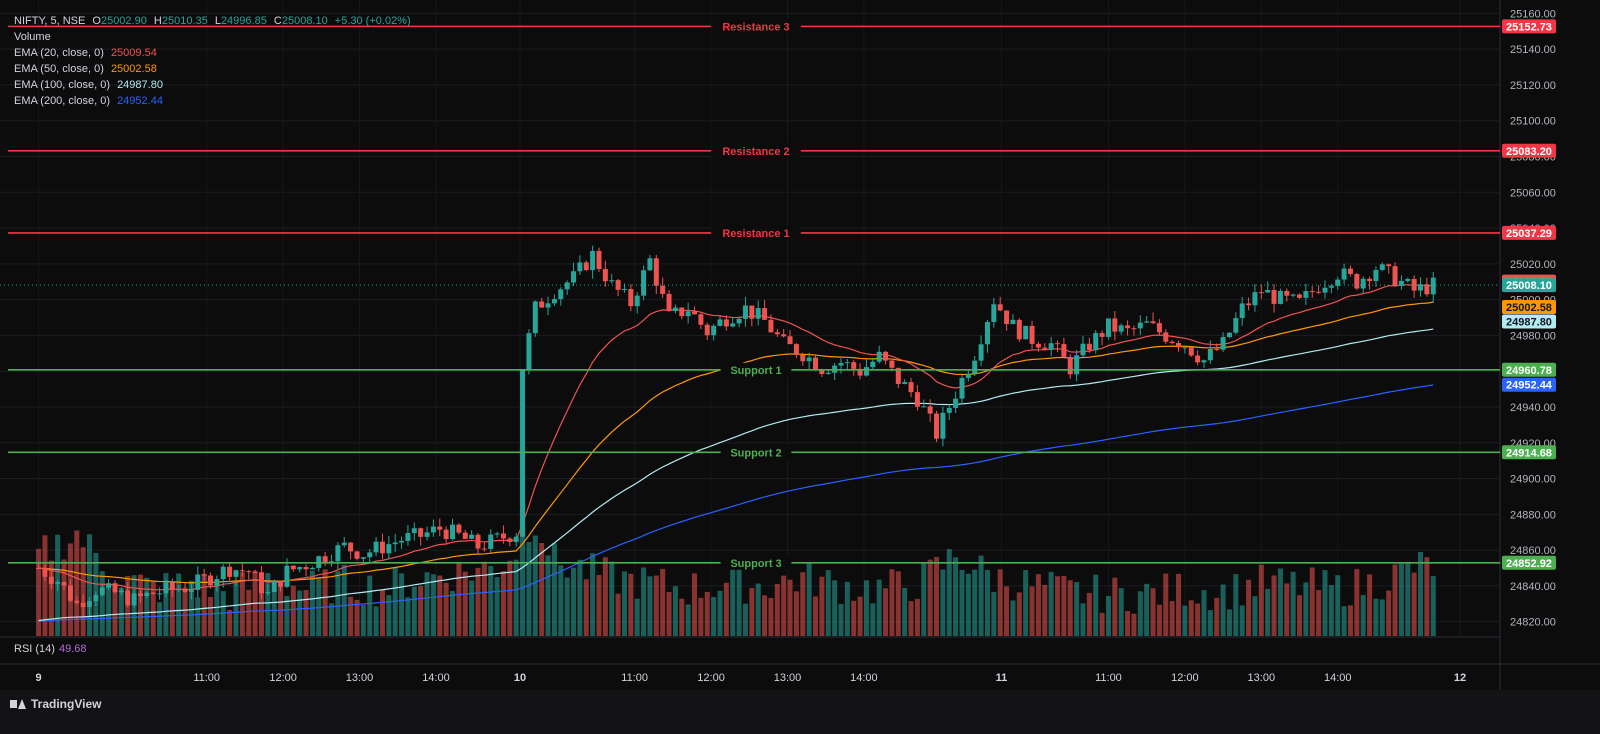 The height and width of the screenshot is (734, 1600). What do you see at coordinates (212, 69) in the screenshot?
I see `ema50-legend: EMA (50, close, 0) 25002.58` at bounding box center [212, 69].